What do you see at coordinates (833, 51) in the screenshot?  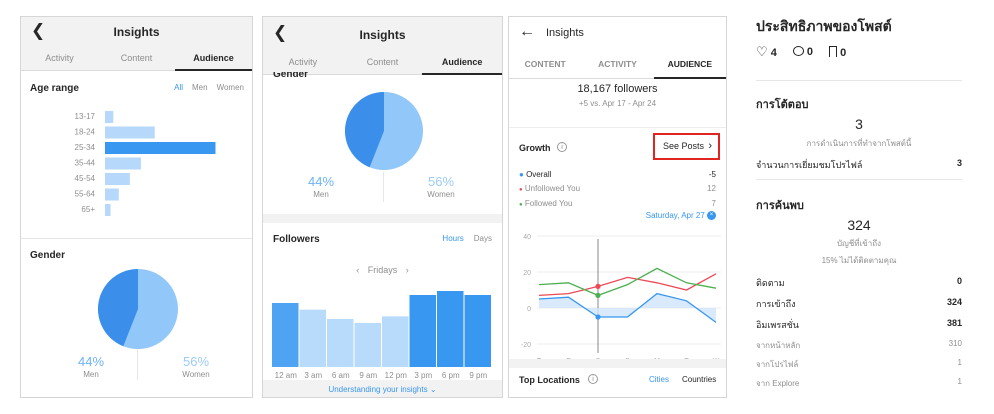 I see `bookmark-icon` at bounding box center [833, 51].